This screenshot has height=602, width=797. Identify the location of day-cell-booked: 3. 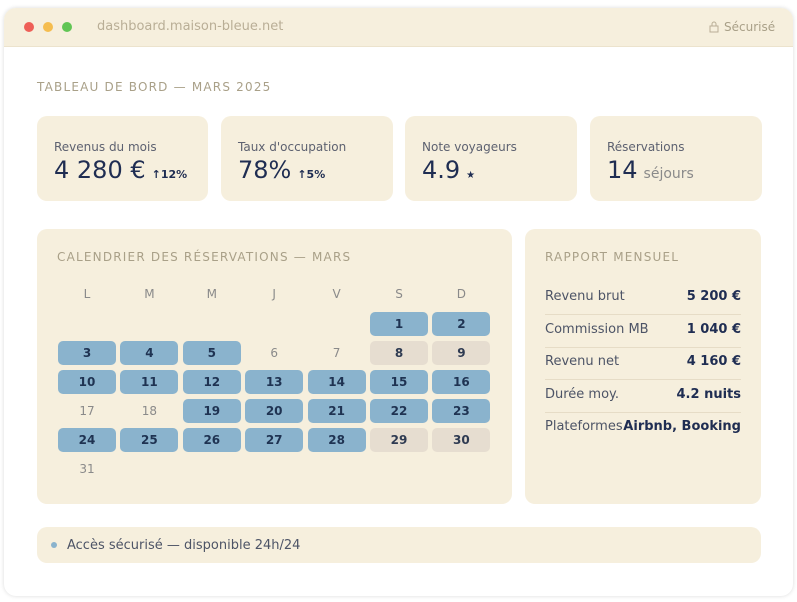
(87, 353).